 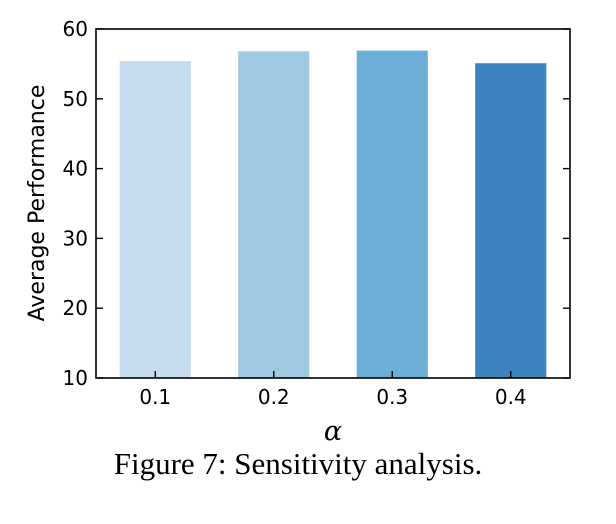 I want to click on y-tick-label: 50, so click(x=75, y=99).